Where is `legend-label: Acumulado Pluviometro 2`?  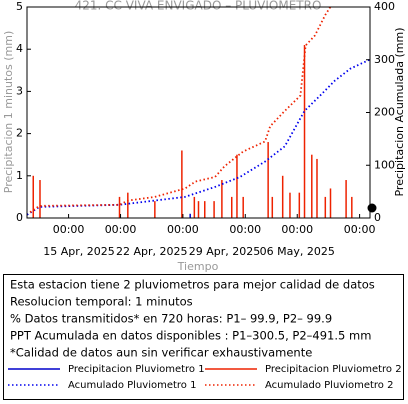
legend-label: Acumulado Pluviometro 2 is located at coordinates (329, 385).